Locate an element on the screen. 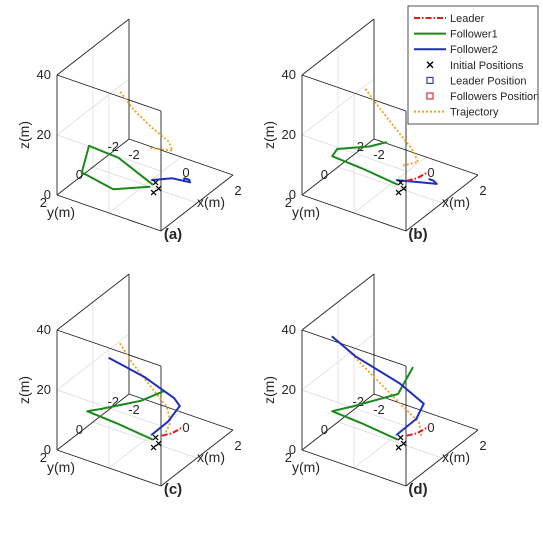  y-tick-label: -2 is located at coordinates (113, 401).